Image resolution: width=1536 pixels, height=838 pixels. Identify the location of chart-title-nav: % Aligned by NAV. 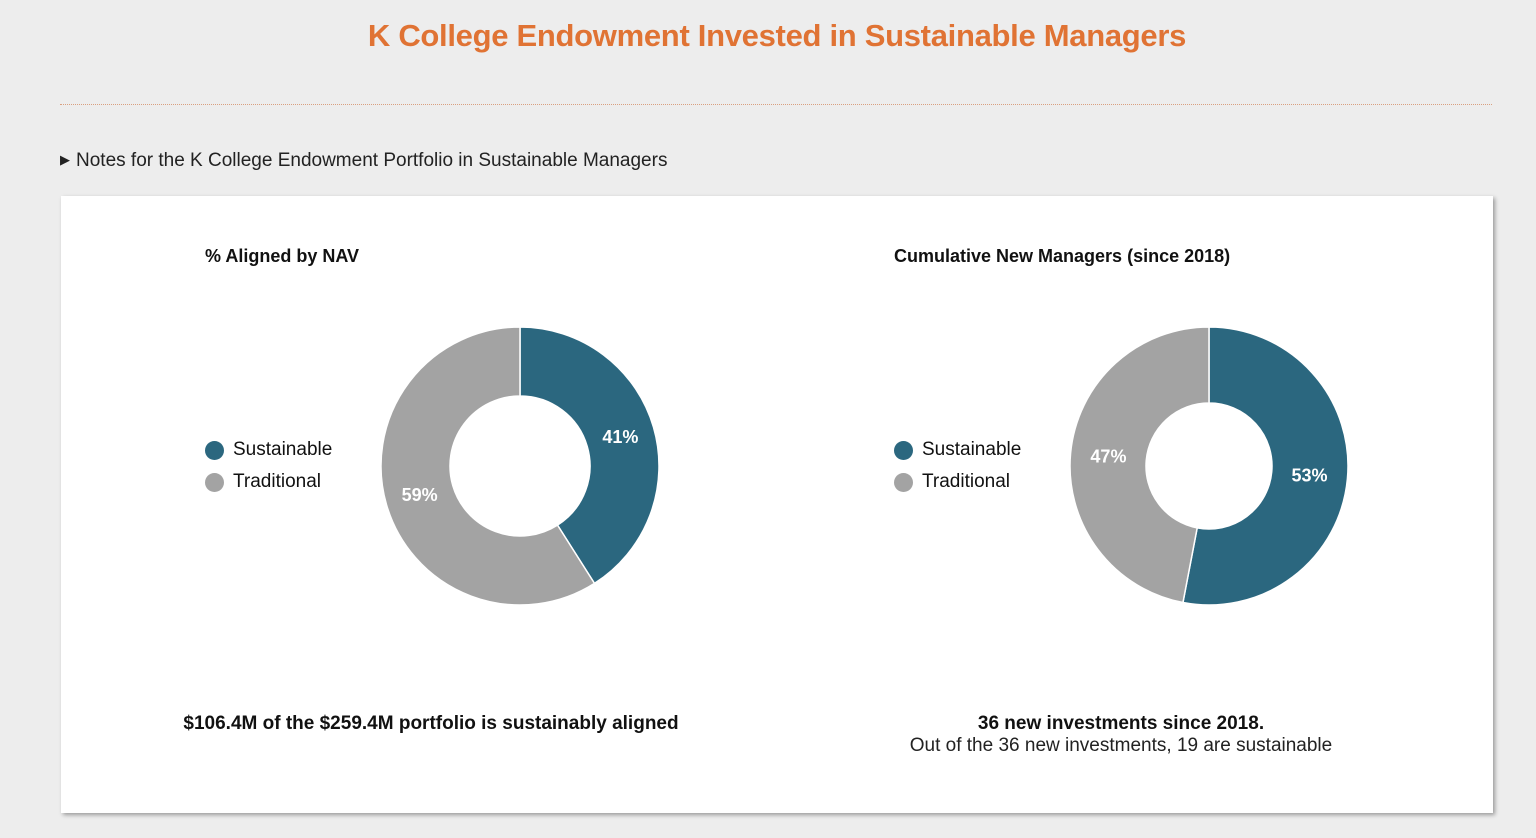
(282, 256).